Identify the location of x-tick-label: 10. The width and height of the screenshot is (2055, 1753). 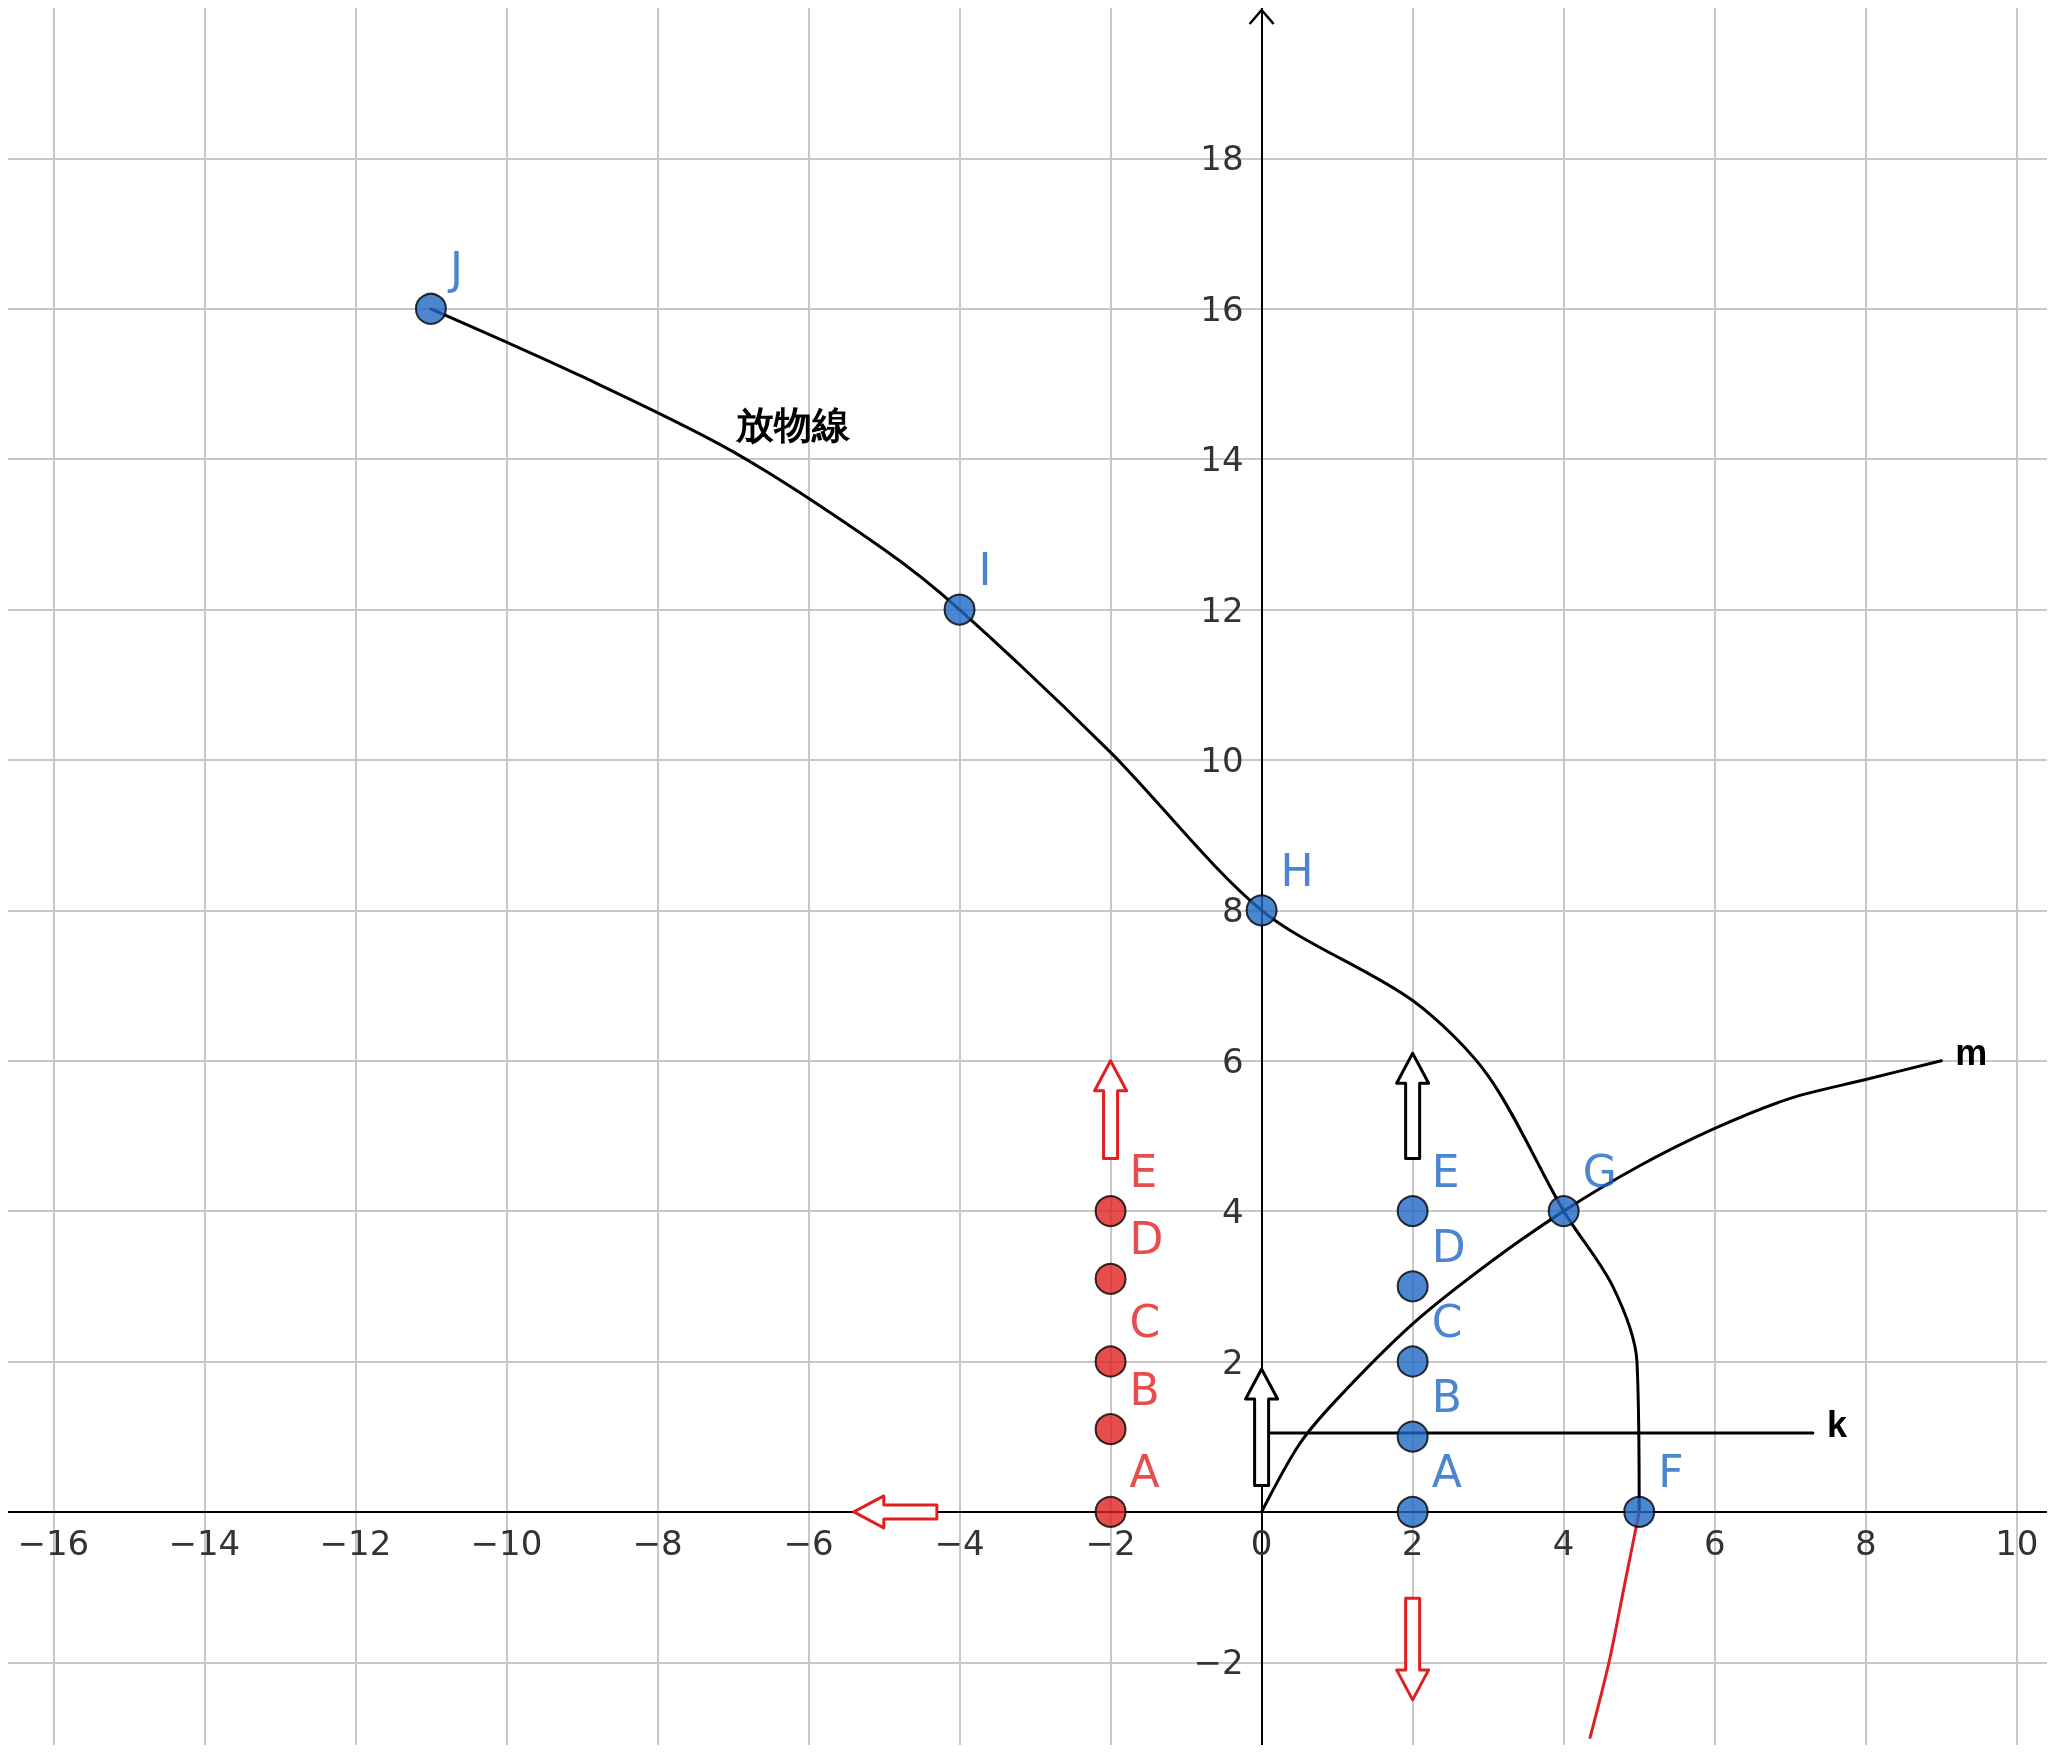
(2017, 1542).